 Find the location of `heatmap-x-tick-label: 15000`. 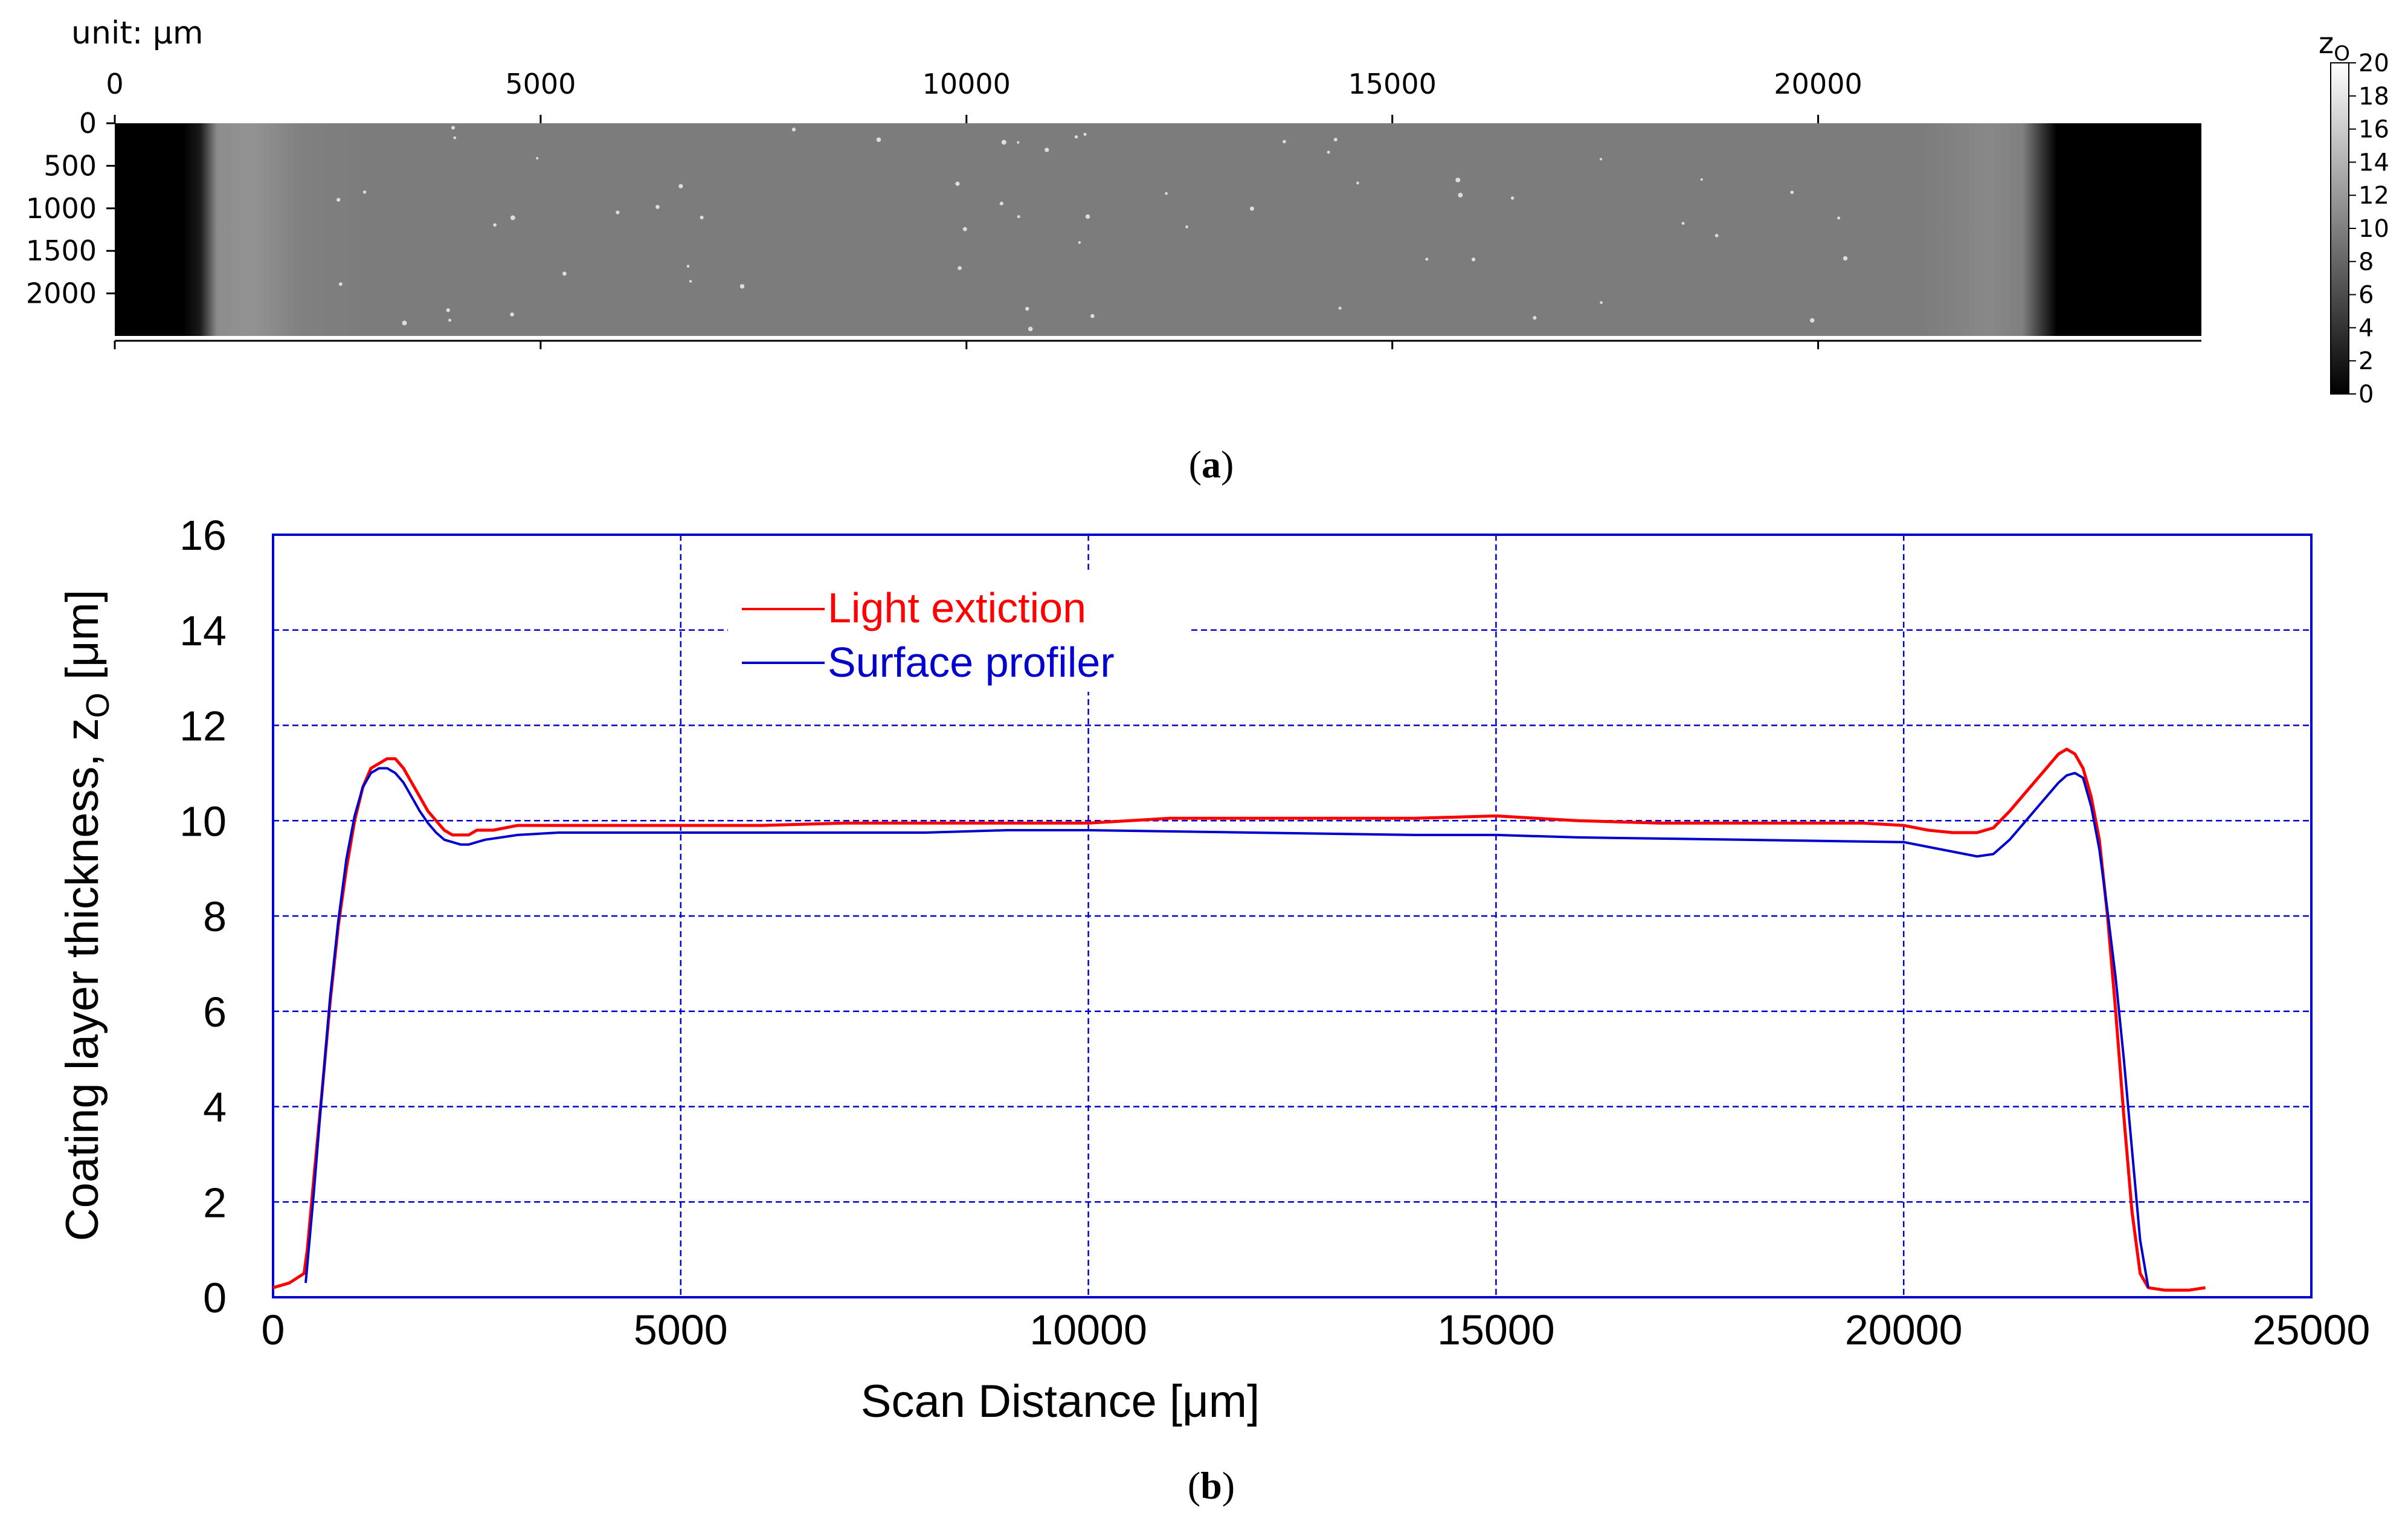

heatmap-x-tick-label: 15000 is located at coordinates (1393, 84).